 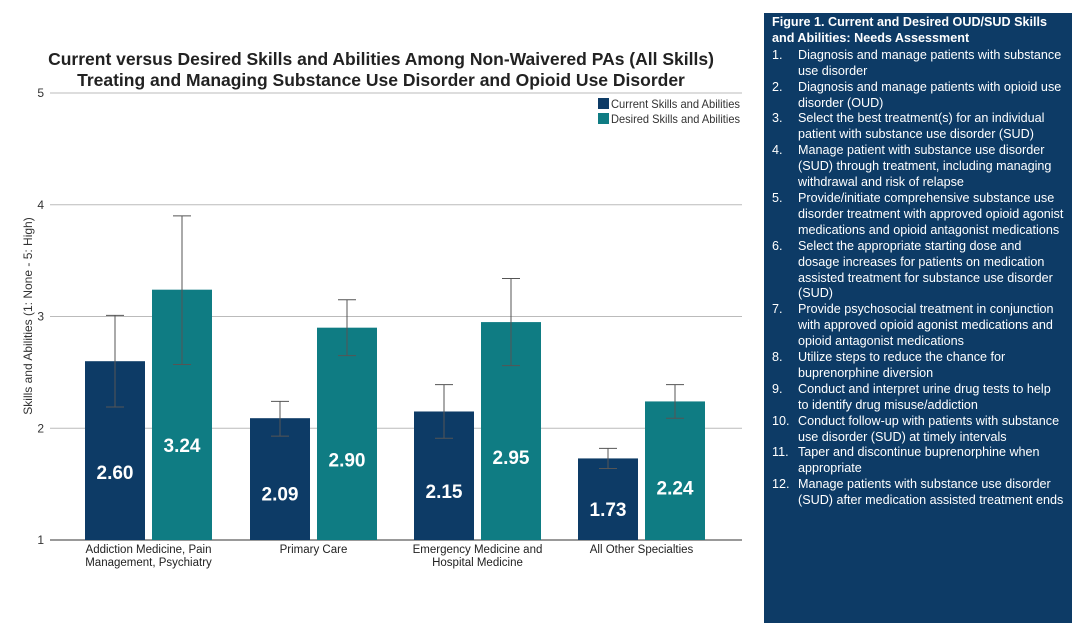 What do you see at coordinates (777, 86) in the screenshot?
I see `skill-number: 2.` at bounding box center [777, 86].